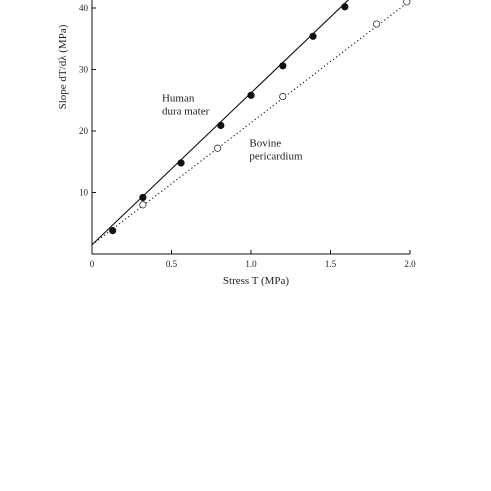 Image resolution: width=491 pixels, height=491 pixels. I want to click on x-tick-label: 0, so click(92, 264).